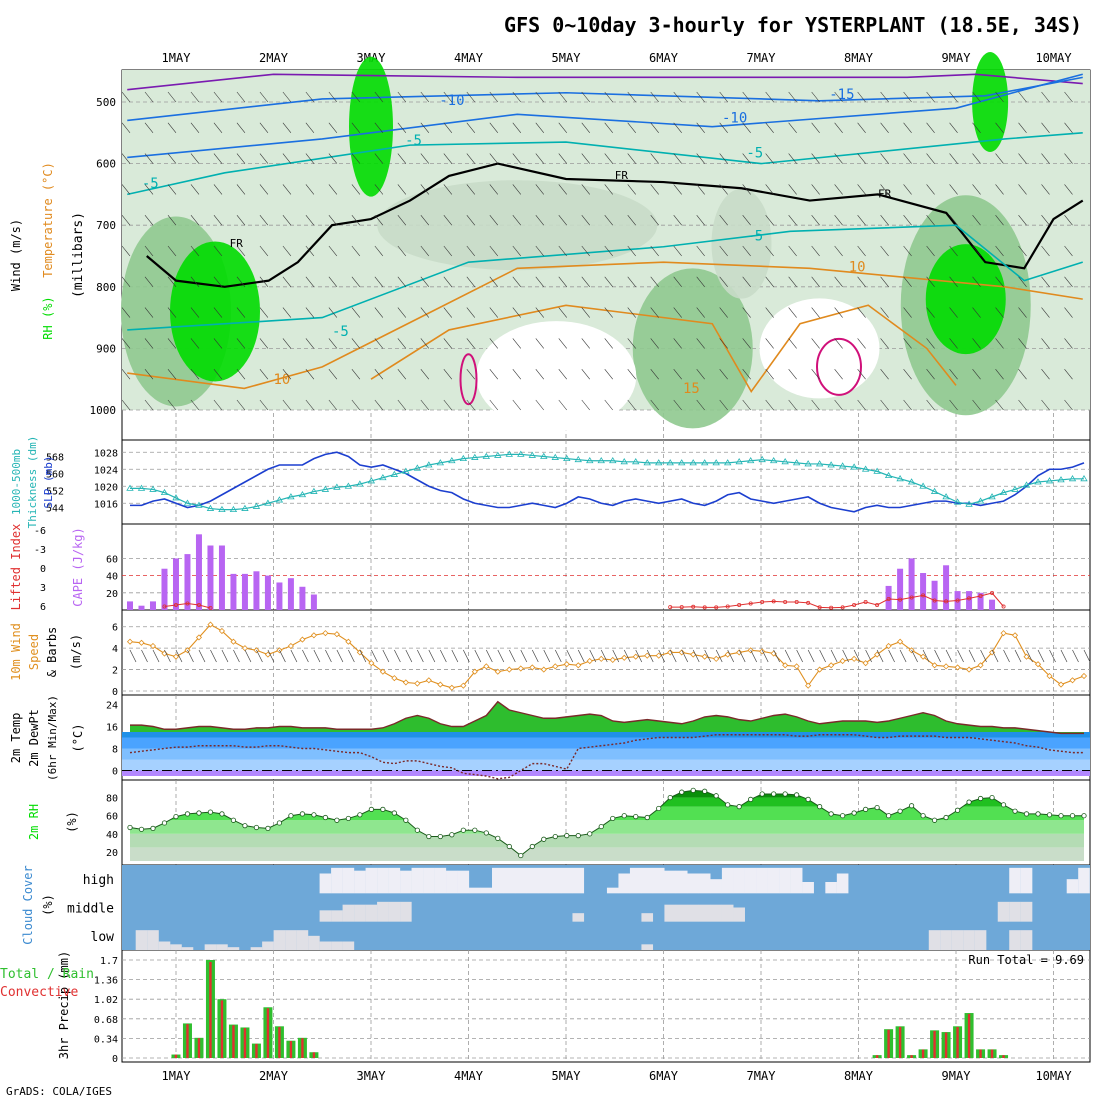  I want to click on freezing-level-label: FR, so click(237, 243).